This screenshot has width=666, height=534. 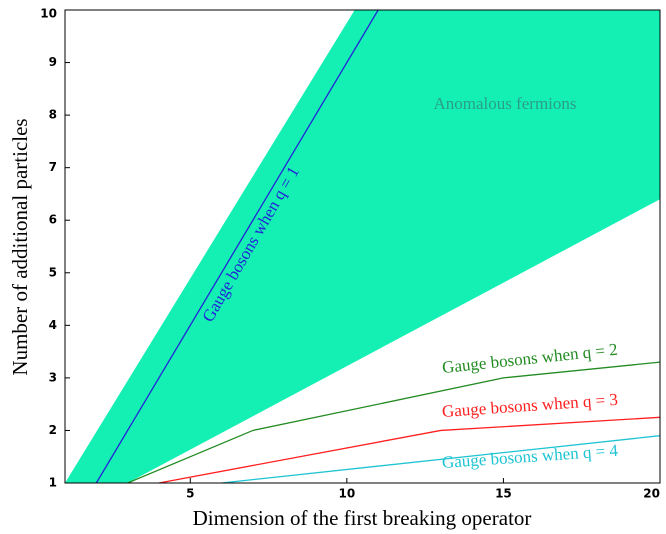 What do you see at coordinates (190, 494) in the screenshot?
I see `x-tick-label: 5` at bounding box center [190, 494].